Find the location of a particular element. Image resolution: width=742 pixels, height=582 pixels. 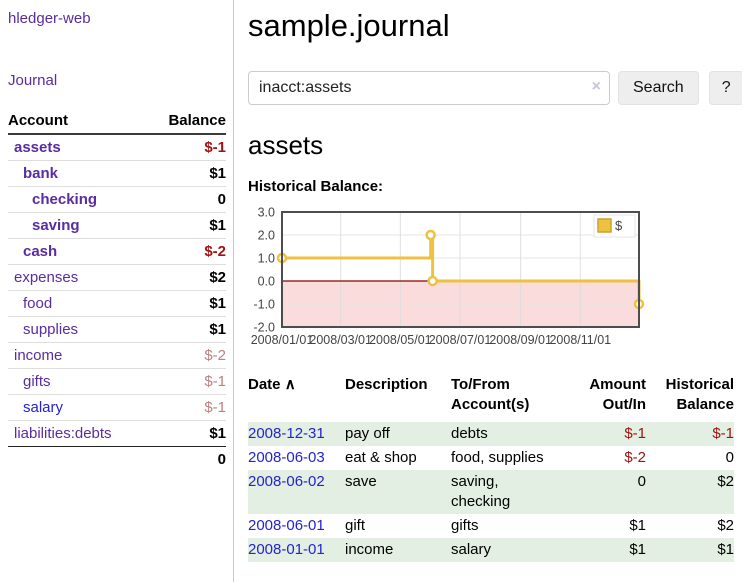

description-column-header: Description is located at coordinates (386, 384).